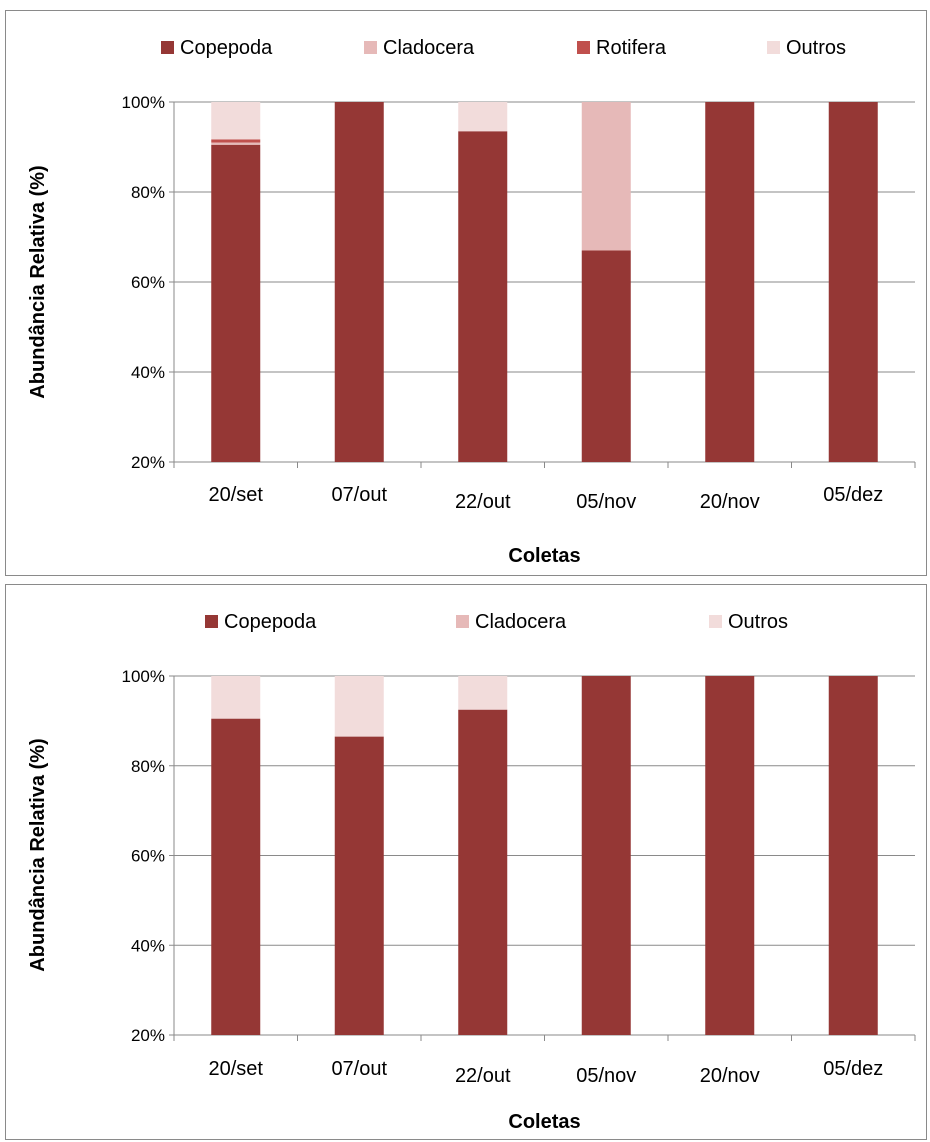  What do you see at coordinates (236, 143) in the screenshot?
I see `bar-cladocera-20-set` at bounding box center [236, 143].